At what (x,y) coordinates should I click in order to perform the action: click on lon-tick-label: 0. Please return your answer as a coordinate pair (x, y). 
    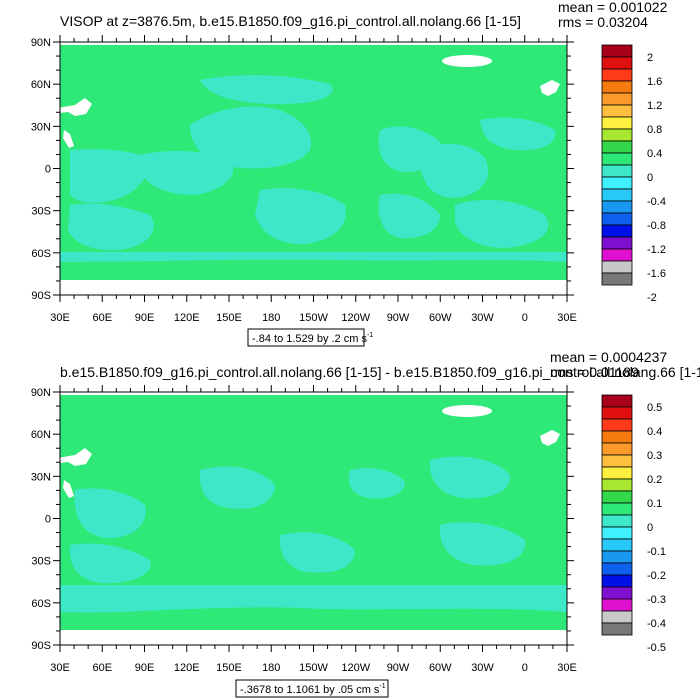
    Looking at the image, I should click on (525, 668).